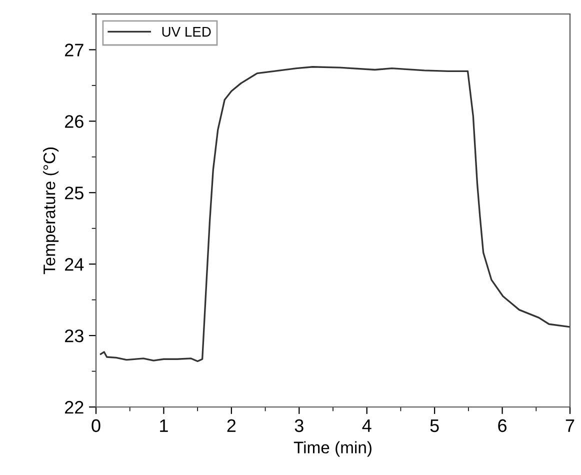 The height and width of the screenshot is (475, 581). Describe the element at coordinates (74, 264) in the screenshot. I see `y-tick-label: 24` at that location.